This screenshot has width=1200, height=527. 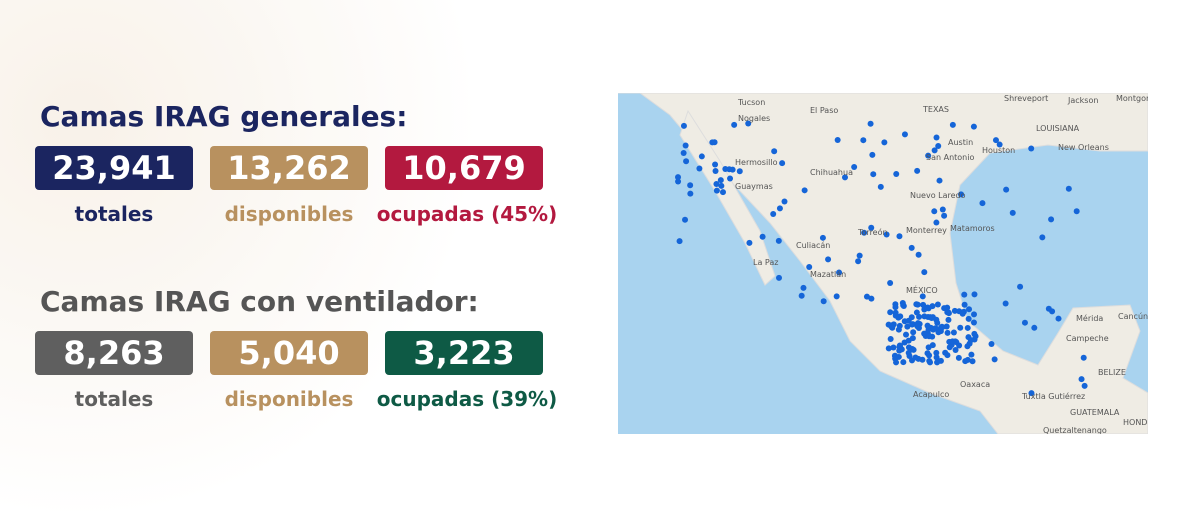 I want to click on stat-box: 8,263, so click(x=114, y=353).